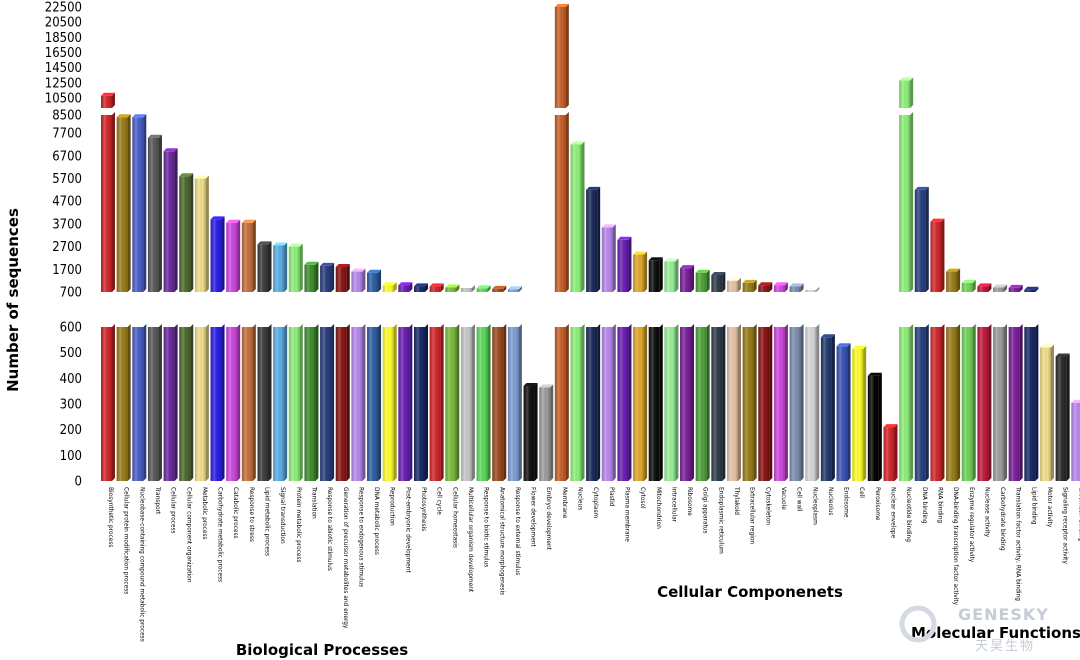 This screenshot has width=1080, height=660. What do you see at coordinates (721, 520) in the screenshot?
I see `category-label: Endoplasmic reticulum` at bounding box center [721, 520].